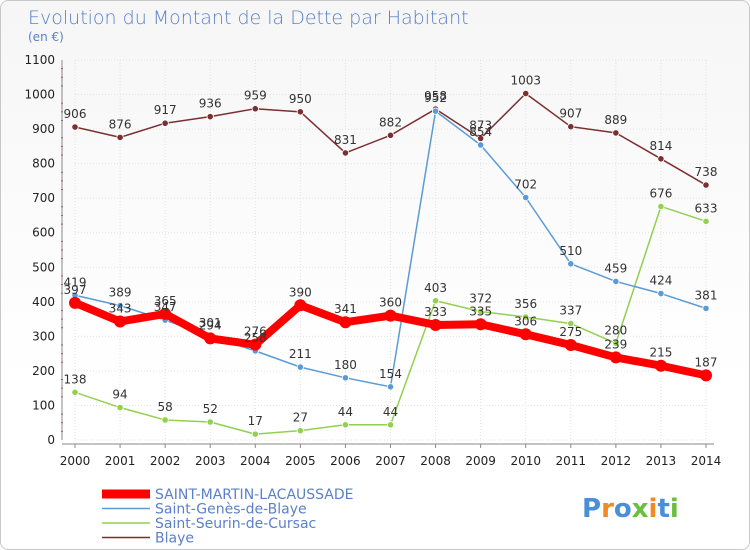 The height and width of the screenshot is (550, 750). Describe the element at coordinates (300, 461) in the screenshot. I see `x-tick-label: 2005` at that location.